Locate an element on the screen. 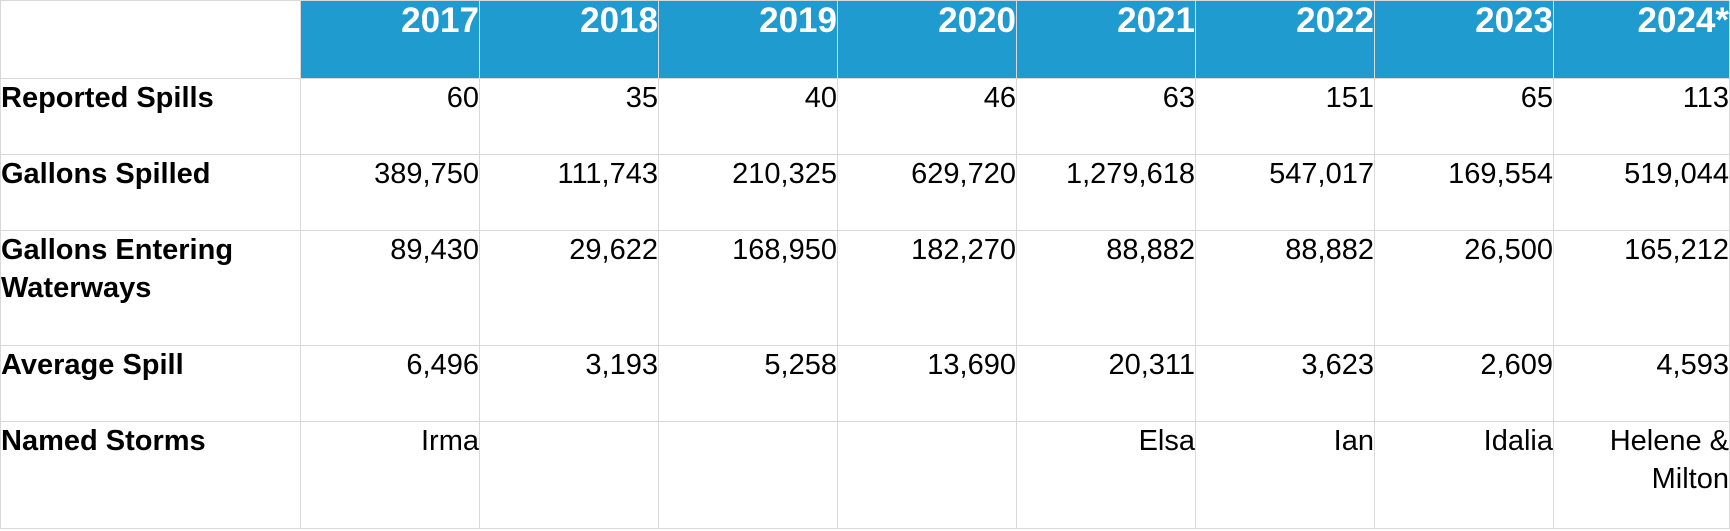 Image resolution: width=1730 pixels, height=531 pixels. table-cell: 5,258 is located at coordinates (748, 383).